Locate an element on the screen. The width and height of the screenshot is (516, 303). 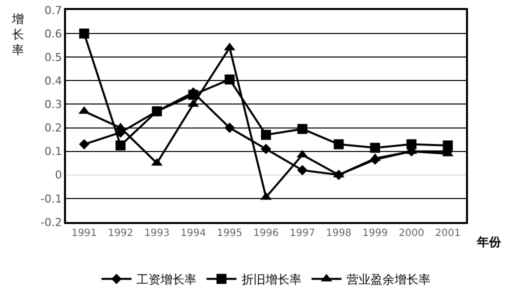
x-tick-label: 1992 is located at coordinates (121, 233).